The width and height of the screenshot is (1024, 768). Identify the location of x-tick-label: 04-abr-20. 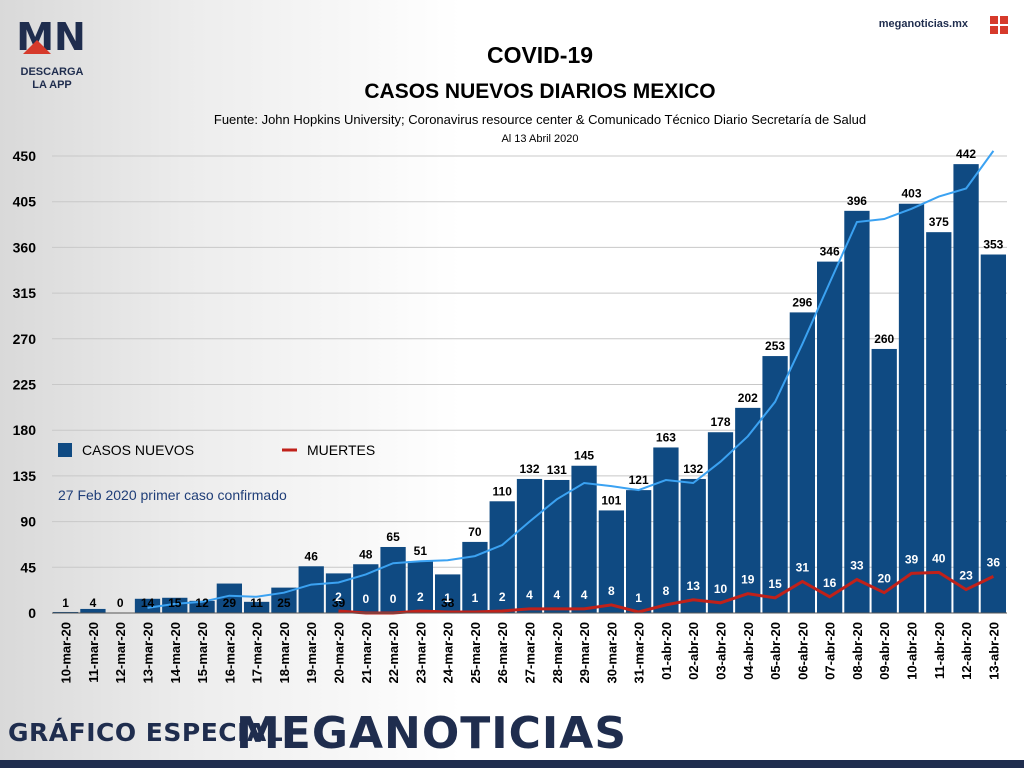
(748, 651).